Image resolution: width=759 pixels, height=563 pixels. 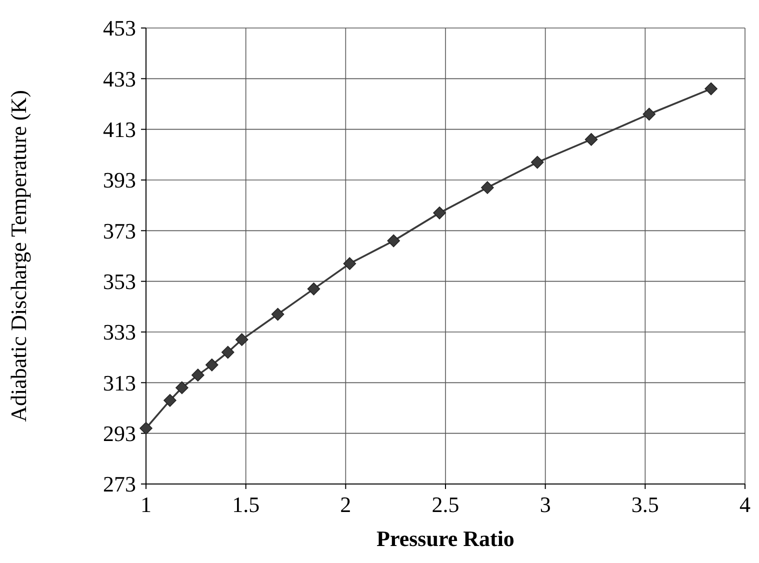 What do you see at coordinates (745, 504) in the screenshot?
I see `x-tick-label: 4` at bounding box center [745, 504].